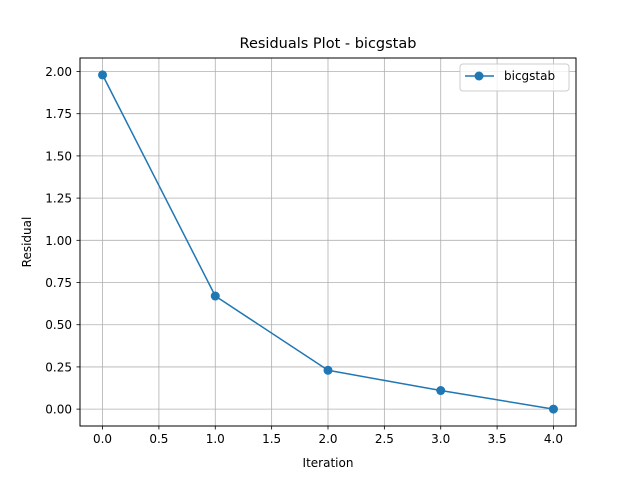 The height and width of the screenshot is (480, 640). I want to click on x-tick-label: 3.5, so click(497, 439).